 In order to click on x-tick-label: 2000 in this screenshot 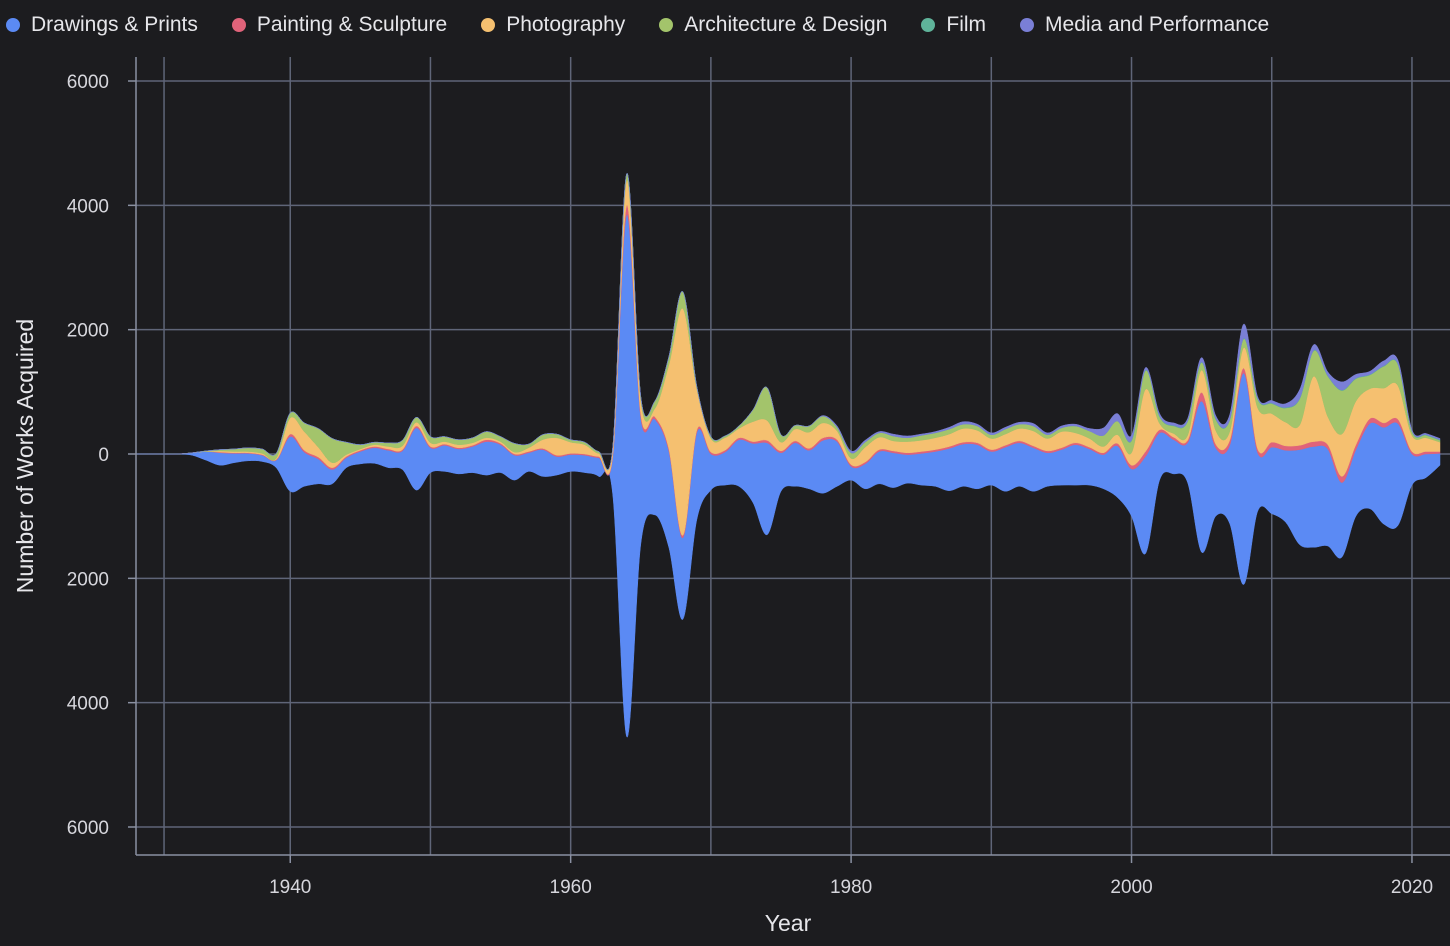, I will do `click(1131, 887)`.